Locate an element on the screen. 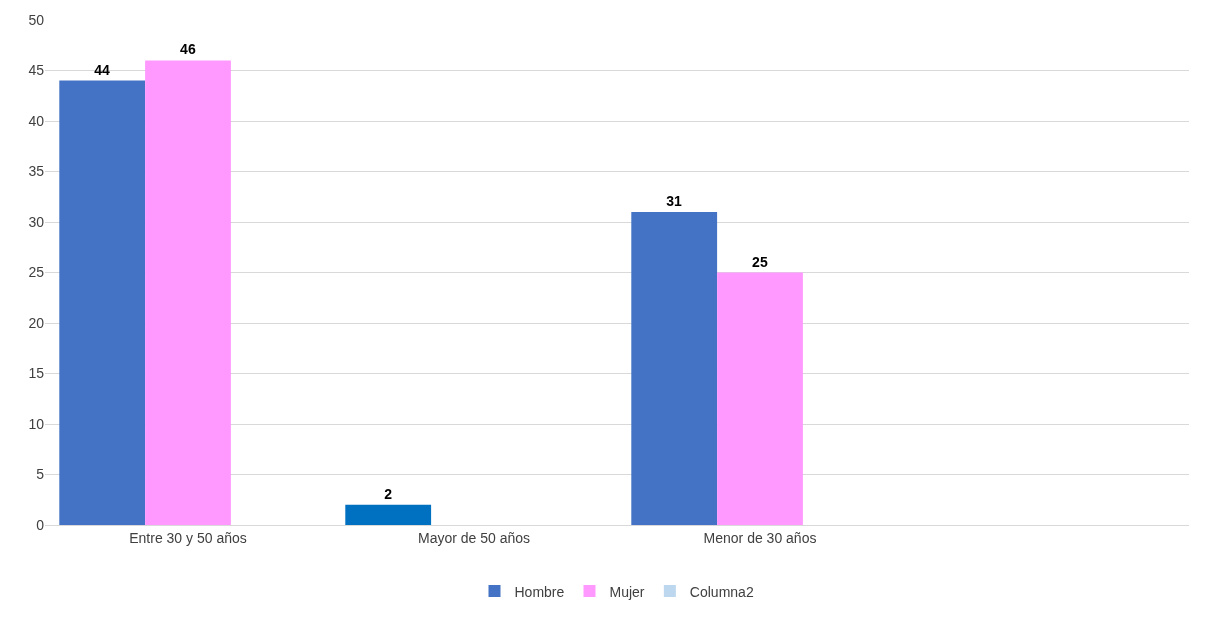 The width and height of the screenshot is (1209, 620). y-tick-label: 25 is located at coordinates (36, 272).